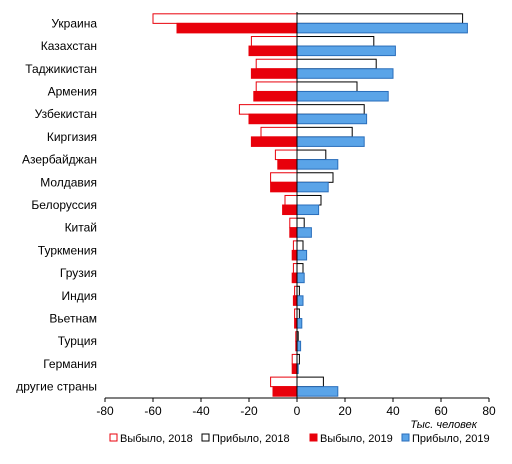 Image resolution: width=512 pixels, height=464 pixels. What do you see at coordinates (77, 341) in the screenshot?
I see `category-label-14: Турция` at bounding box center [77, 341].